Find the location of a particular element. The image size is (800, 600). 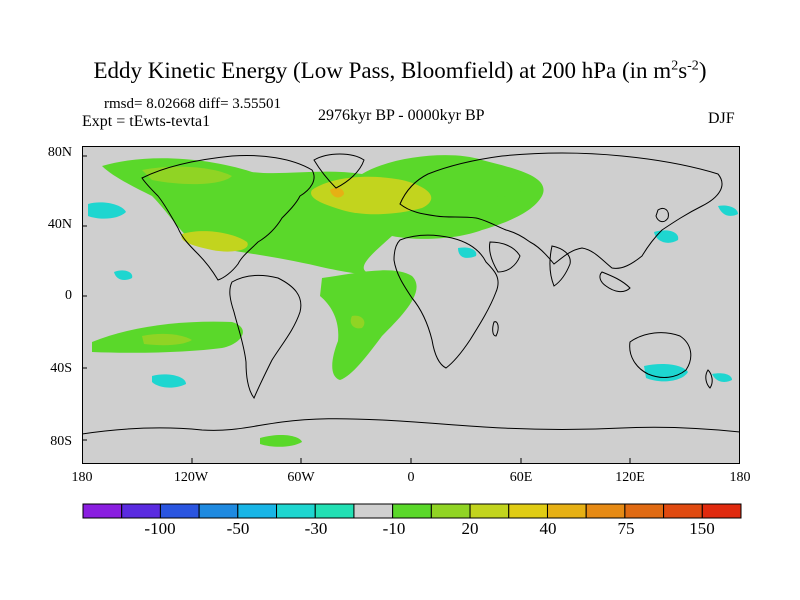

contour-atlantic-cyan is located at coordinates (467, 252).